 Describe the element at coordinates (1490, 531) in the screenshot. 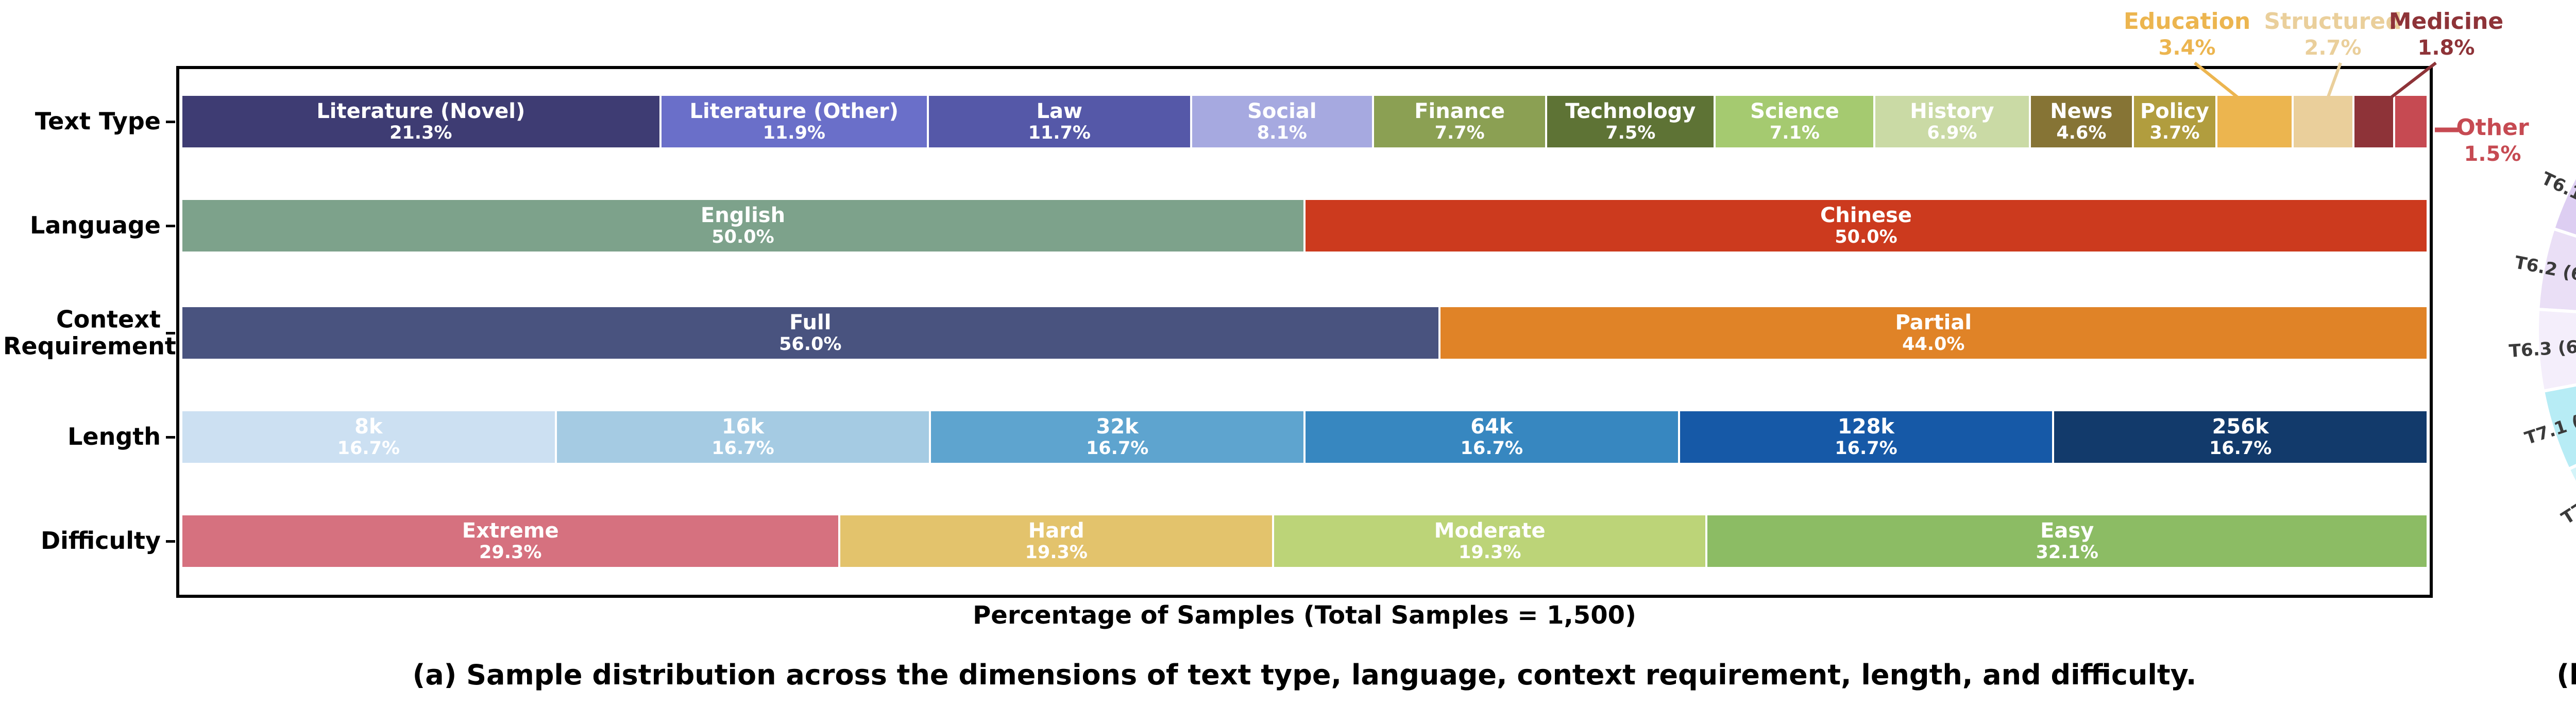

I see `segment-label: Moderate` at that location.